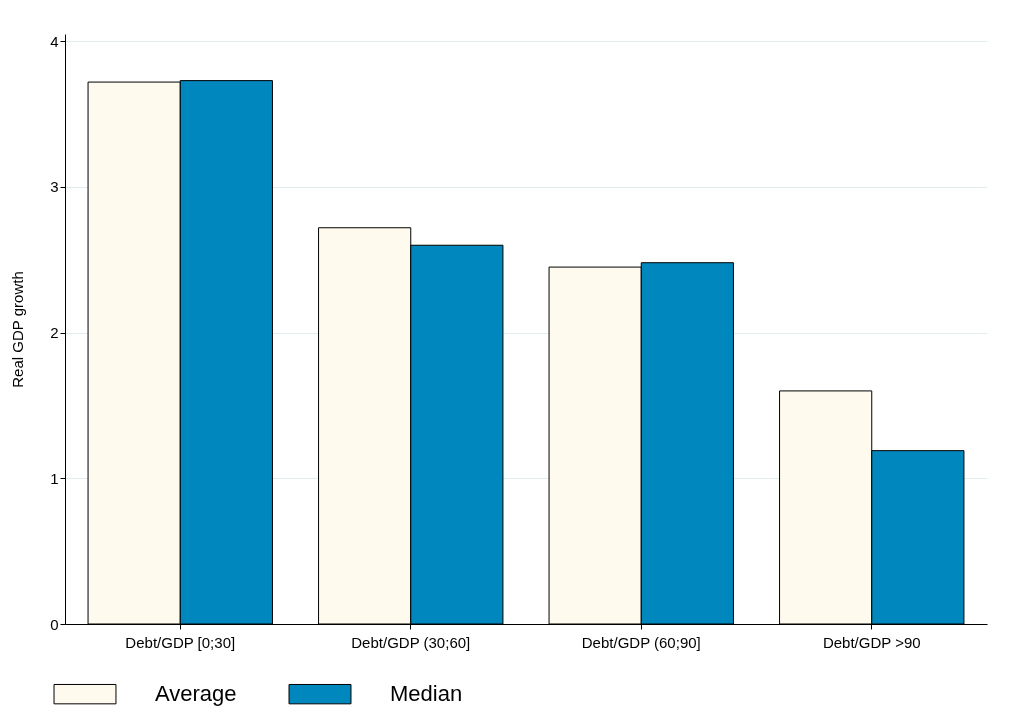 This screenshot has width=1014, height=715. What do you see at coordinates (871, 642) in the screenshot?
I see `x-tick-label: Debt/GDP >90` at bounding box center [871, 642].